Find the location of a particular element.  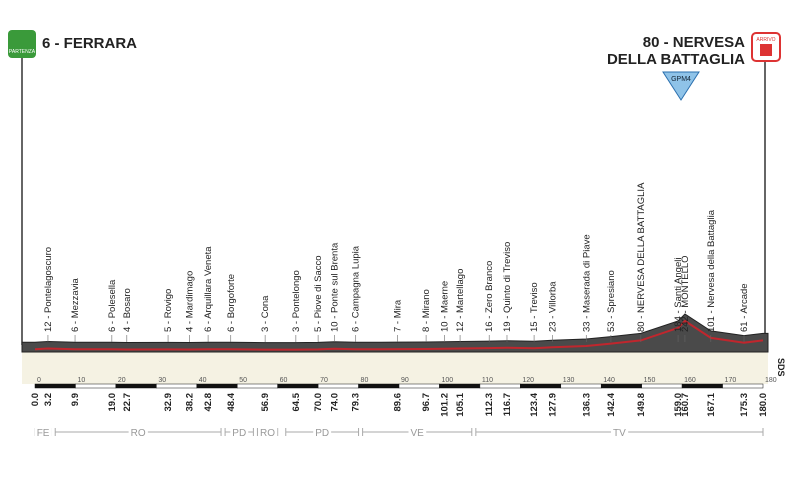

waypoint-label: 3 - Cona is located at coordinates (265, 313).